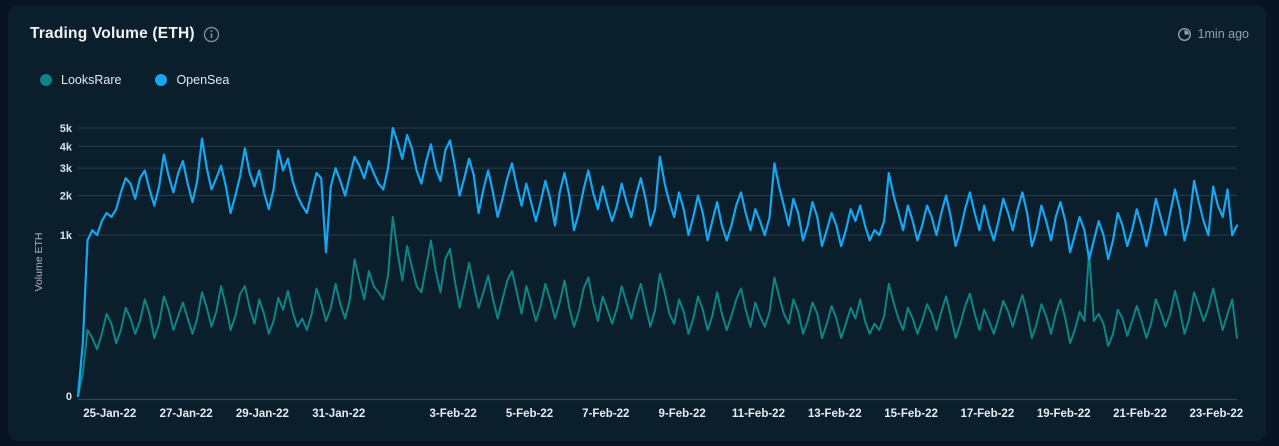  What do you see at coordinates (1064, 414) in the screenshot?
I see `x-tick-19-Feb-22: 19-Feb-22` at bounding box center [1064, 414].